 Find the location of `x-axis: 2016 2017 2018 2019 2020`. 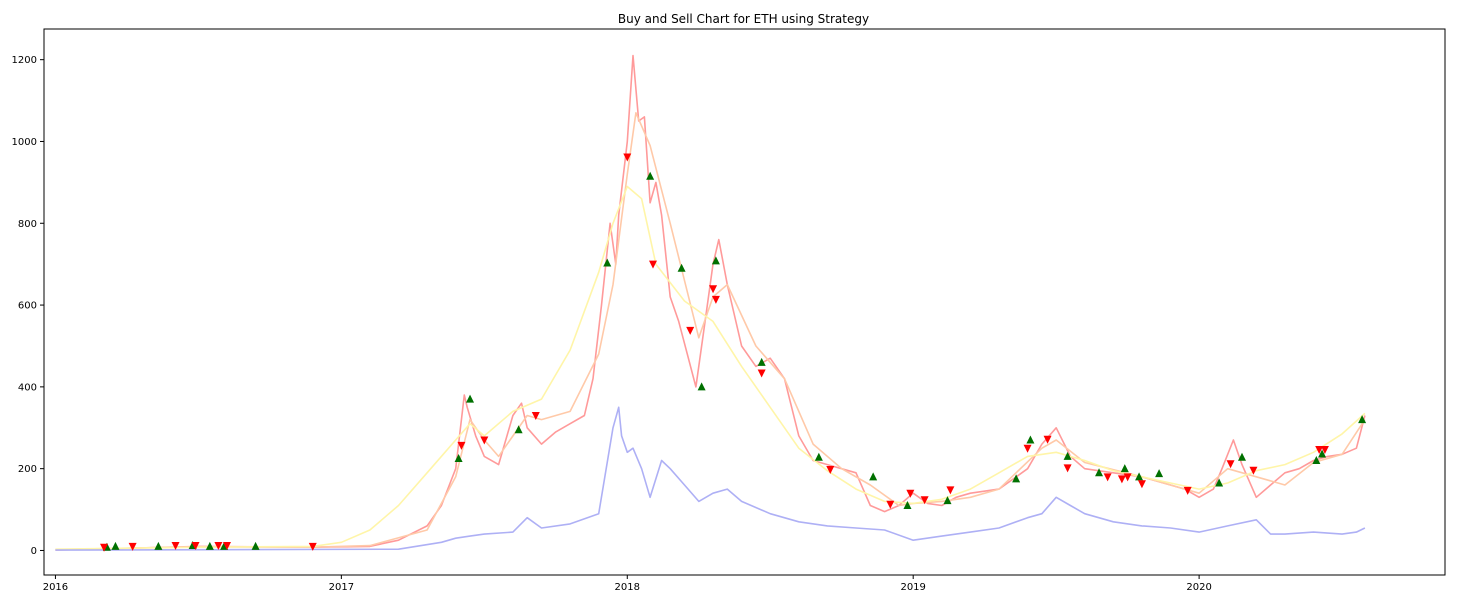

x-axis: 2016 2017 2018 2019 2020 is located at coordinates (627, 584).